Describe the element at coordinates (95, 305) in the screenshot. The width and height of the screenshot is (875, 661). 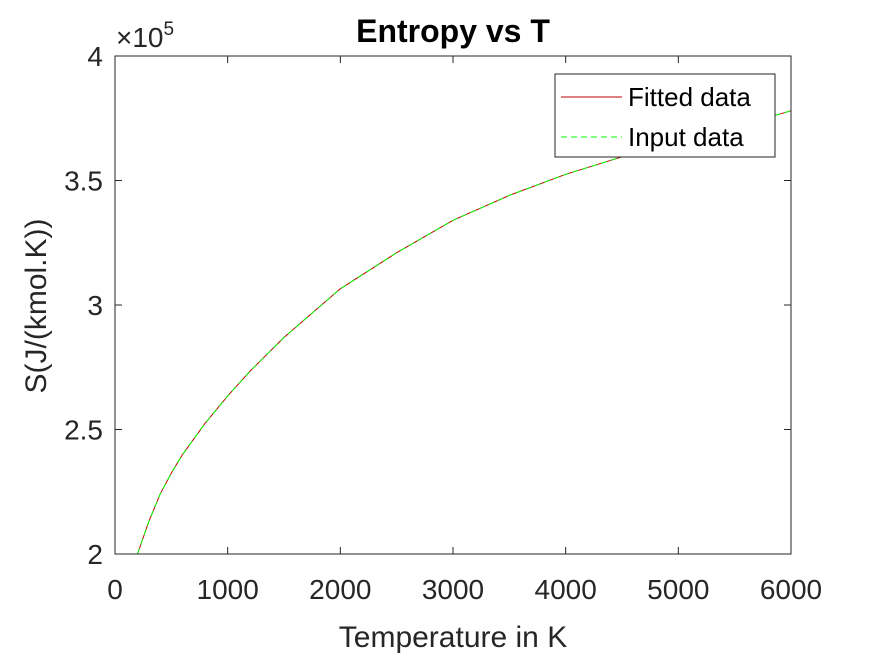
I see `y-tick-label: 3` at that location.